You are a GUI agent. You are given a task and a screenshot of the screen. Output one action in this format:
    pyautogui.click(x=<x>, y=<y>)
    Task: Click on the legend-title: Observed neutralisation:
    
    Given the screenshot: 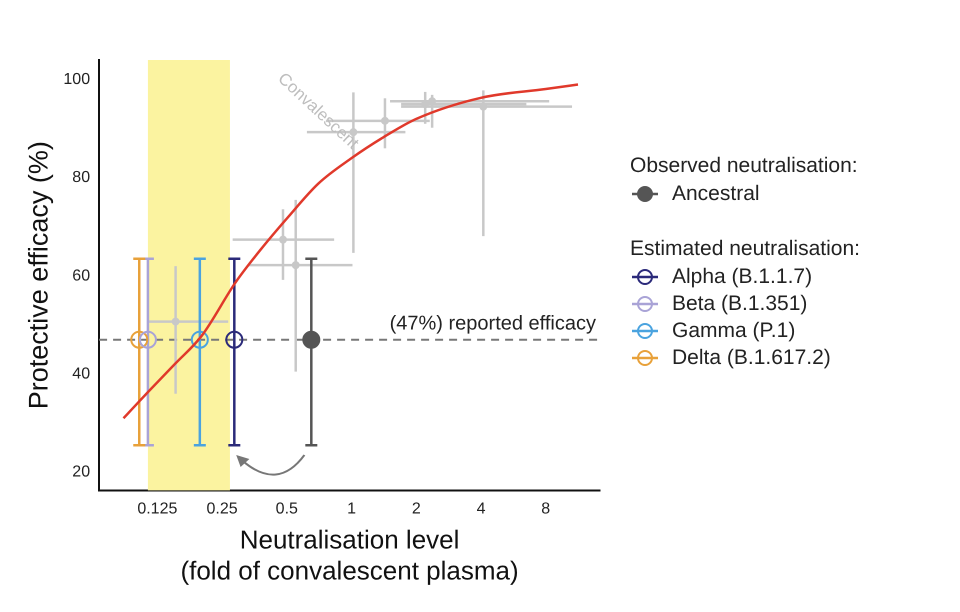 What is the action you would take?
    pyautogui.click(x=744, y=166)
    